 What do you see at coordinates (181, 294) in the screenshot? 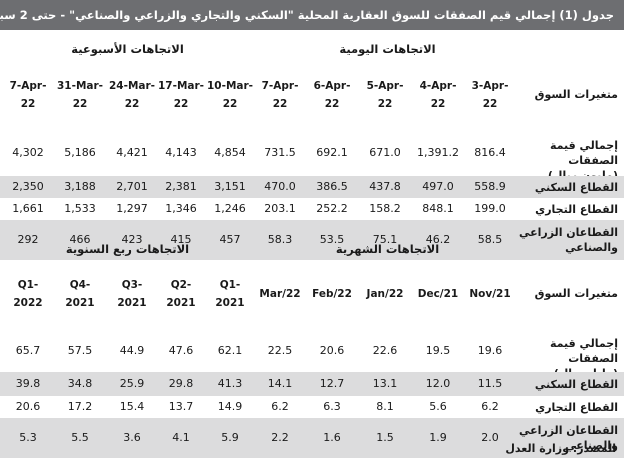
I see `column-header: Q2- 2021` at bounding box center [181, 294].